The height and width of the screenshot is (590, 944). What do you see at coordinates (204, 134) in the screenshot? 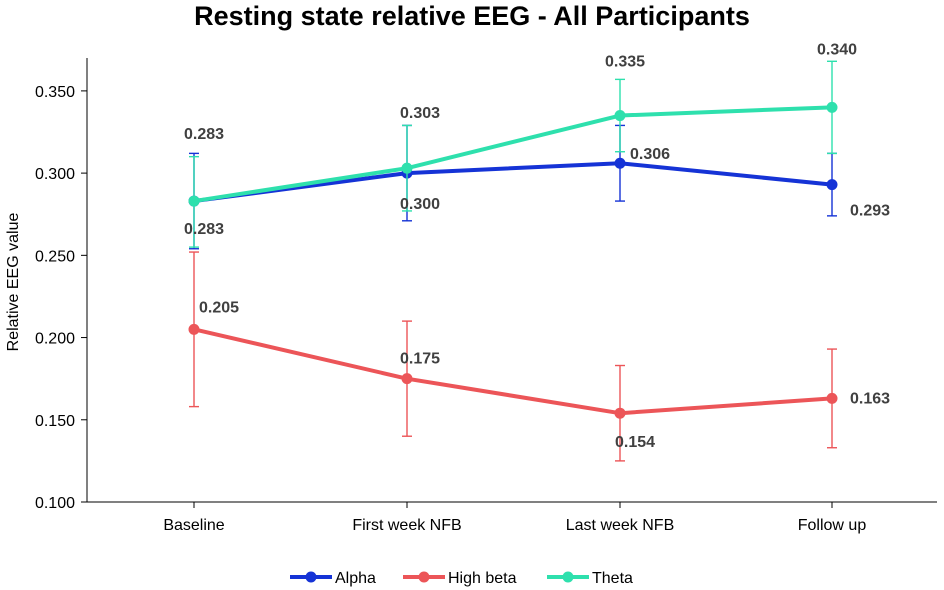
I see `data-label-theta: 0.283` at bounding box center [204, 134].